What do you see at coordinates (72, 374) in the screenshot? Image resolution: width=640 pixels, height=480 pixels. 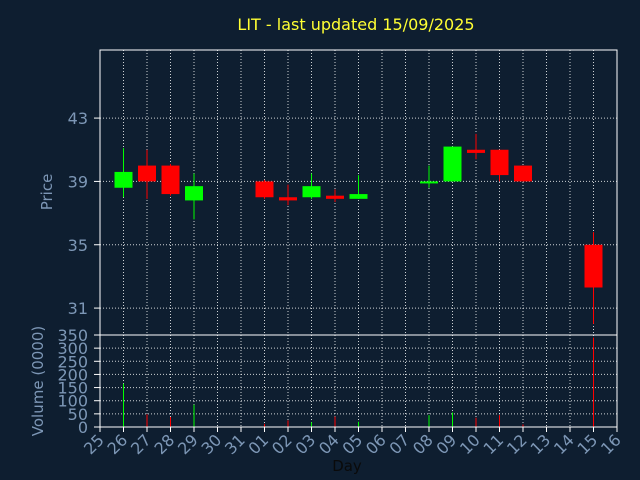 I see `volume-tick-label: 200` at bounding box center [72, 374].